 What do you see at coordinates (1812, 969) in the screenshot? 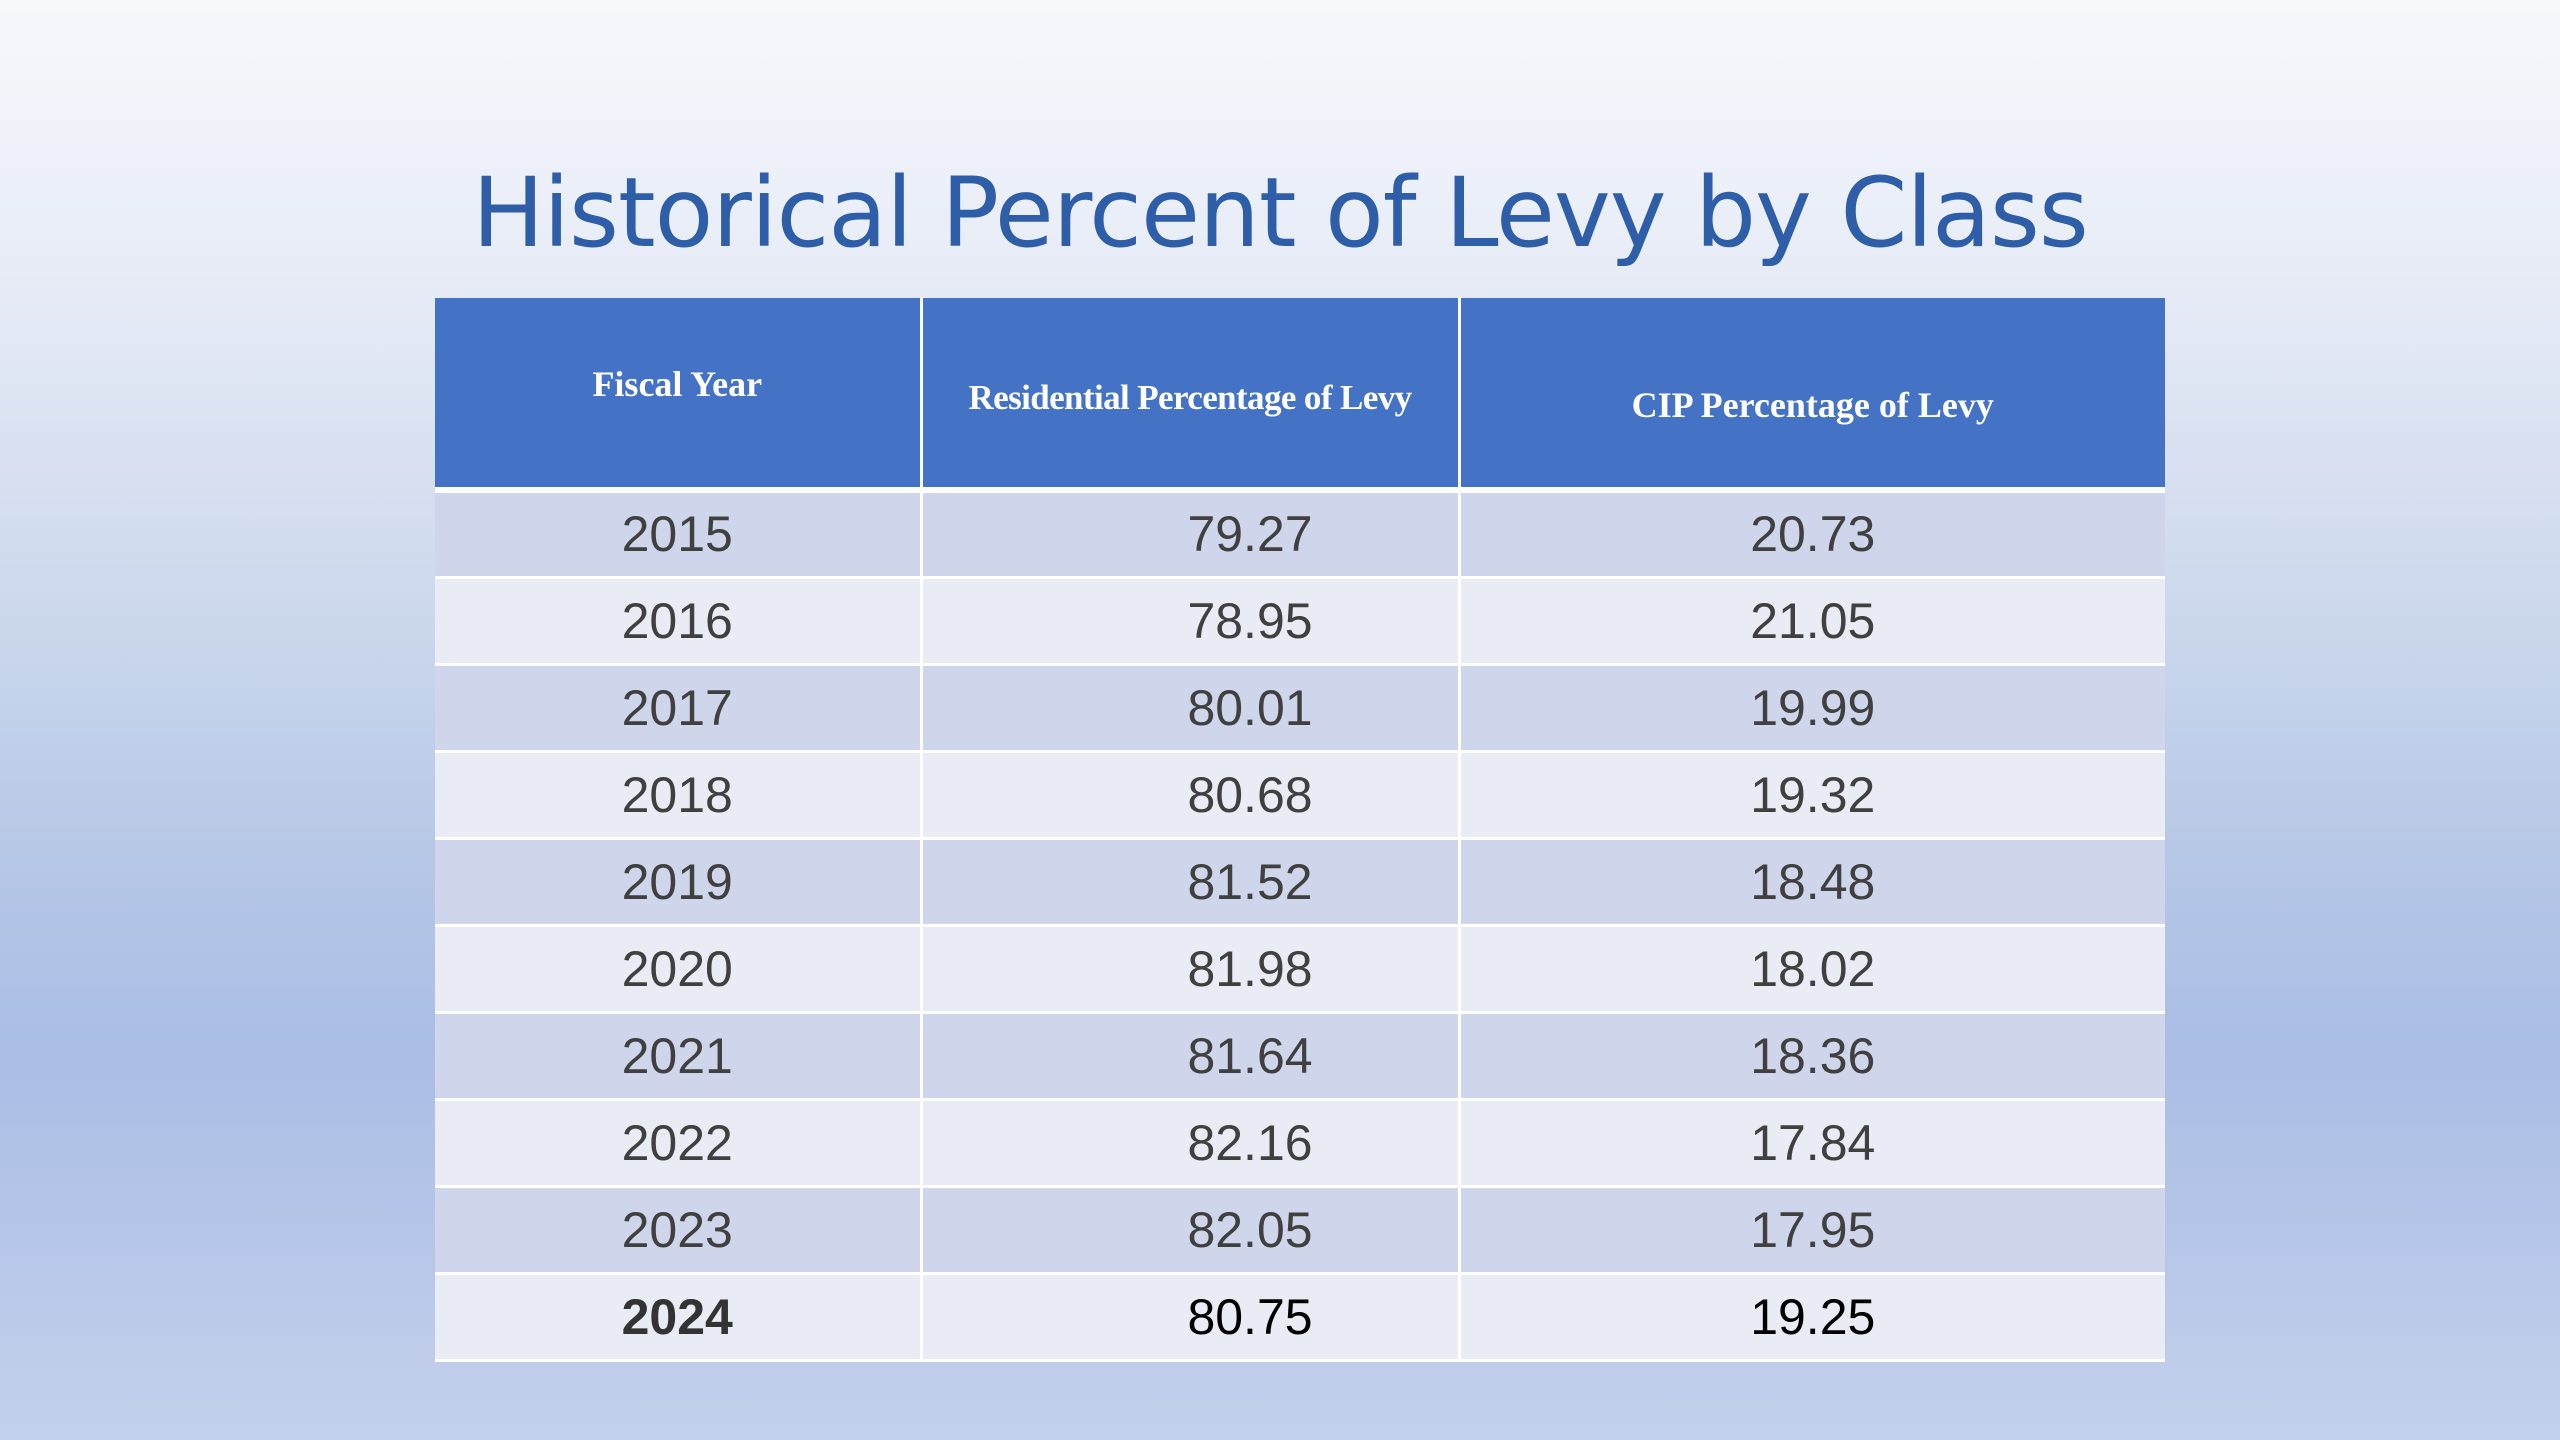
I see `cip-percentage-cell: 18.02` at bounding box center [1812, 969].